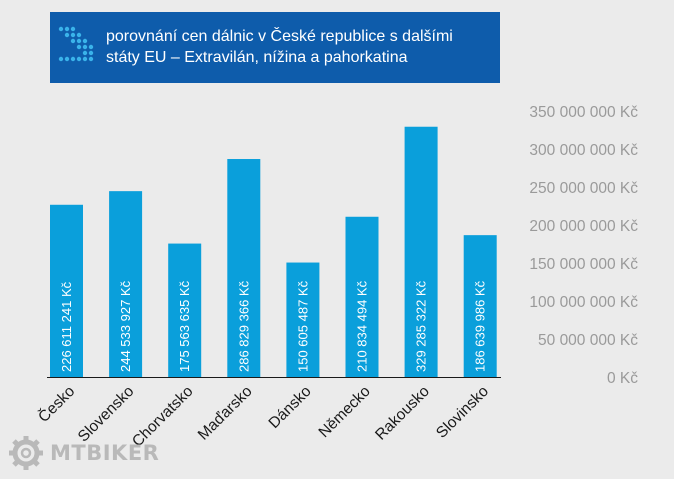  I want to click on bar-value-label: 244 533 927 Kč, so click(125, 326).